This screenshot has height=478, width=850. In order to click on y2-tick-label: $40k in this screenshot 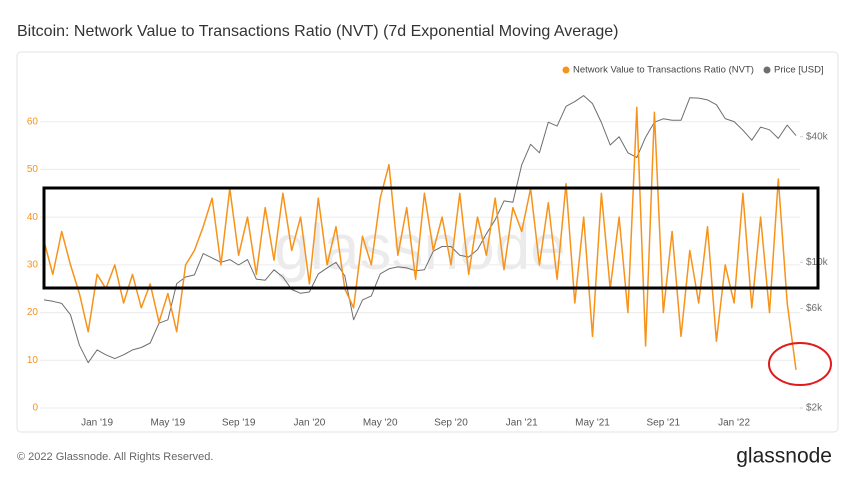, I will do `click(817, 136)`.